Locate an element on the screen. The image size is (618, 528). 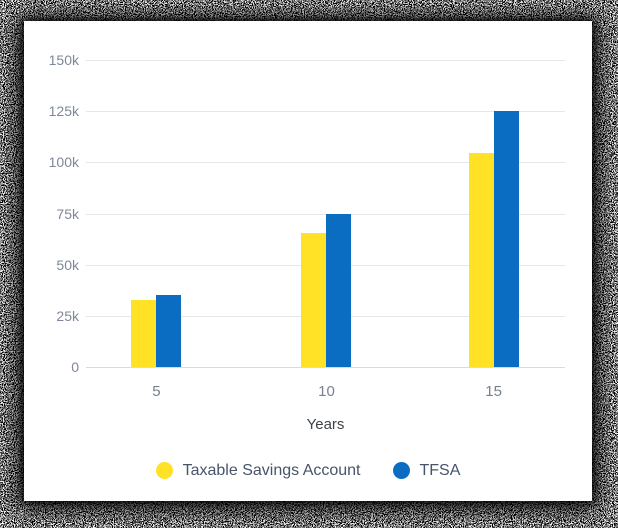
y-tick-label: 50k is located at coordinates (67, 264).